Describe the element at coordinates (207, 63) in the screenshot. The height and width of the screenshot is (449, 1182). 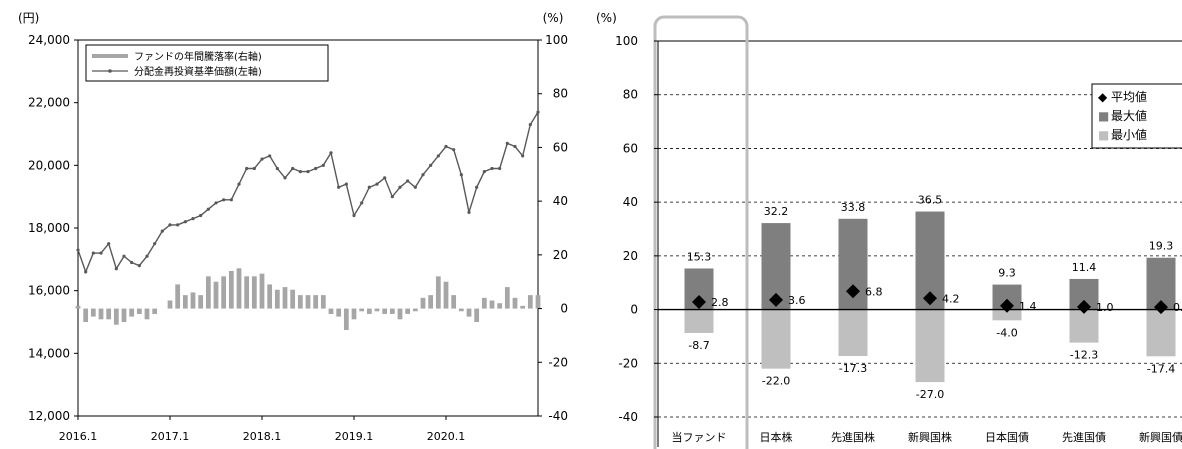
I see `legend-box` at that location.